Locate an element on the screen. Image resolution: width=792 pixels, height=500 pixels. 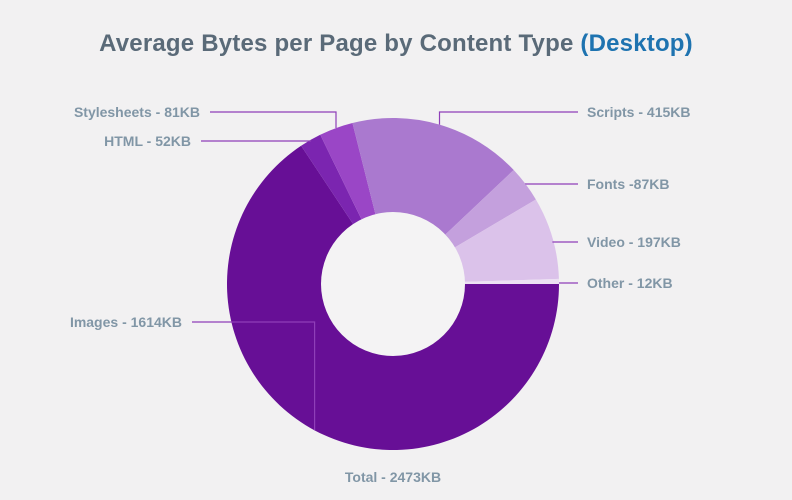
label-stylesheets: Stylesheets - 81KB is located at coordinates (137, 112).